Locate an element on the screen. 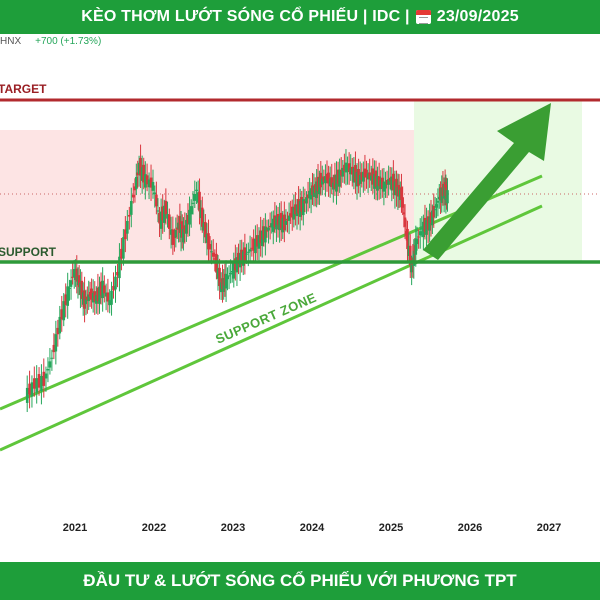  target-label: TARGET is located at coordinates (23, 89).